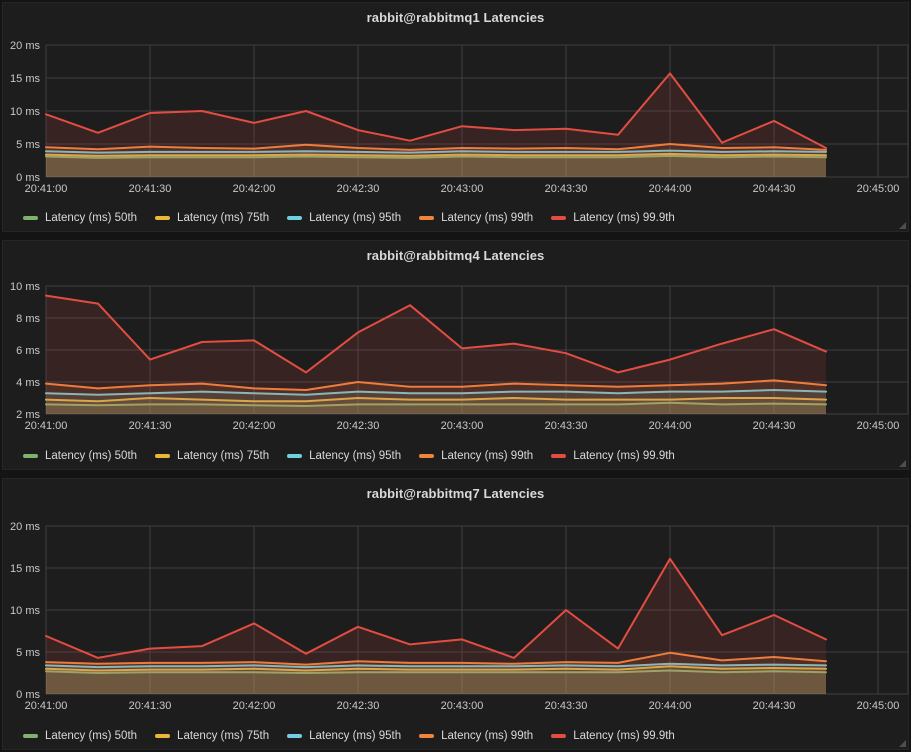 The width and height of the screenshot is (911, 752). I want to click on y-axis-label: 6 ms, so click(28, 351).